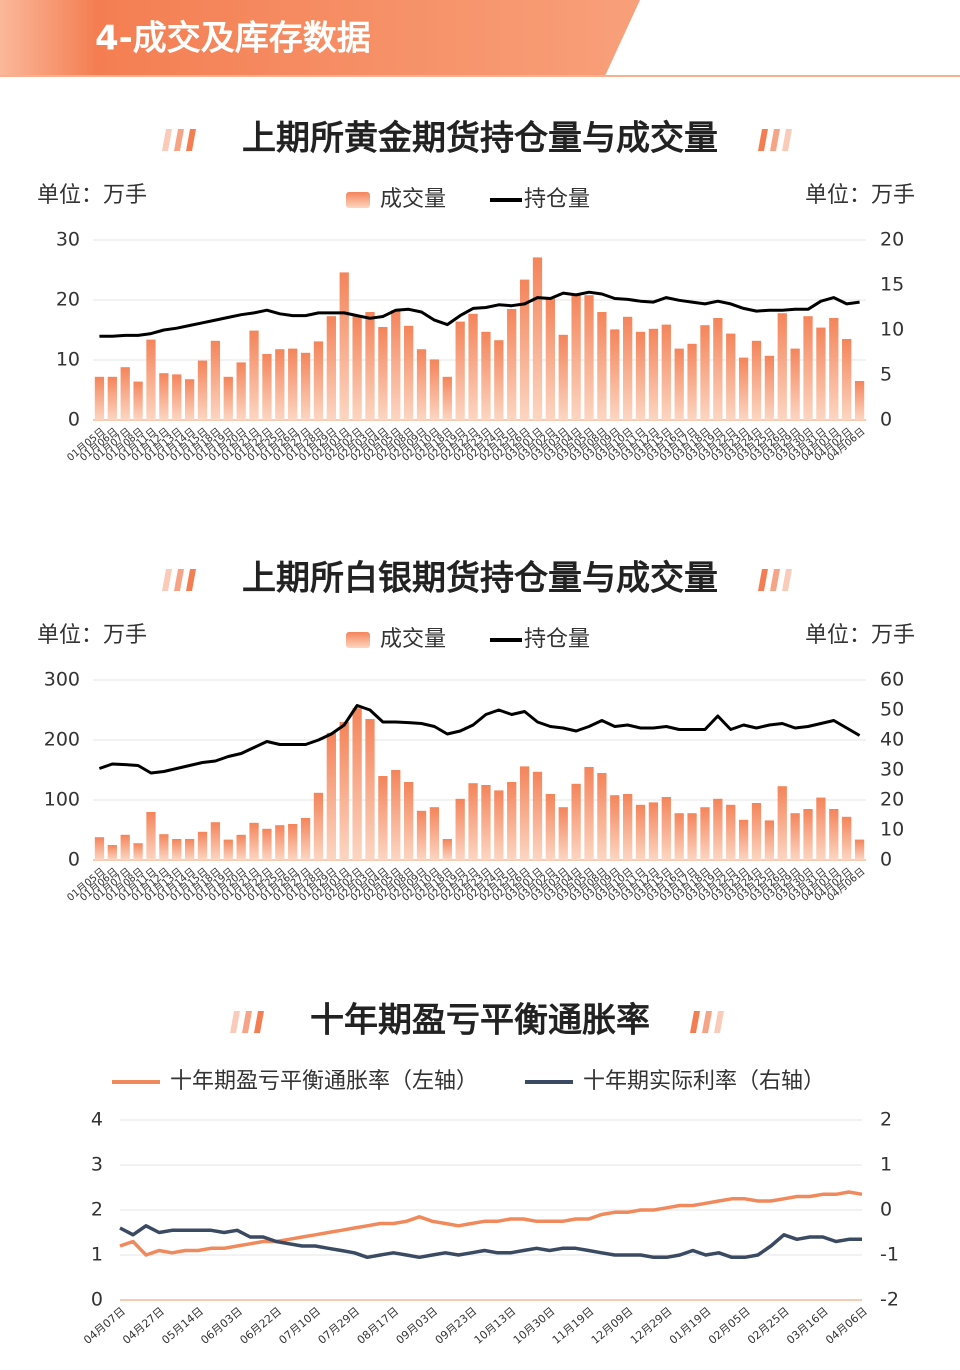 This screenshot has height=1370, width=960. What do you see at coordinates (97, 1255) in the screenshot?
I see `y-tick-label: 1` at bounding box center [97, 1255].